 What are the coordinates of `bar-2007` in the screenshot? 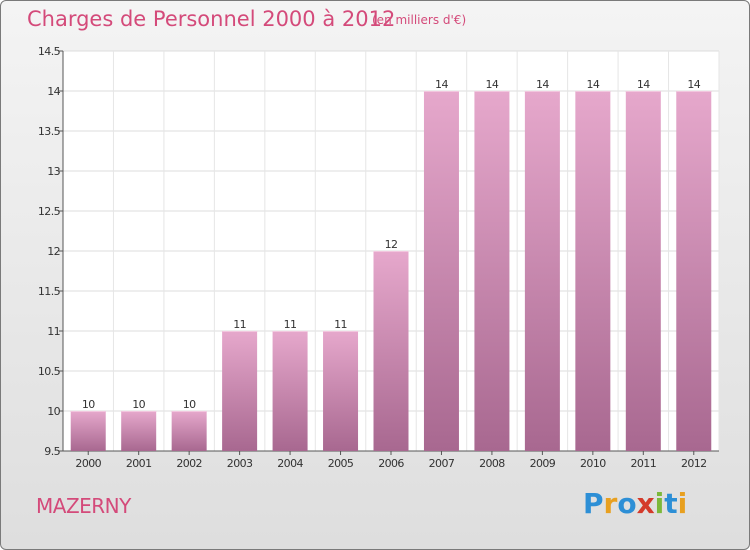 It's located at (441, 271).